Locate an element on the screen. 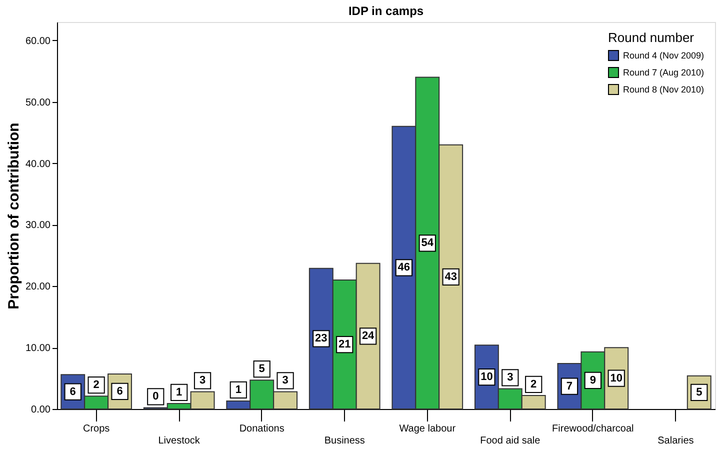  x-tick-label: Salaries is located at coordinates (676, 441).